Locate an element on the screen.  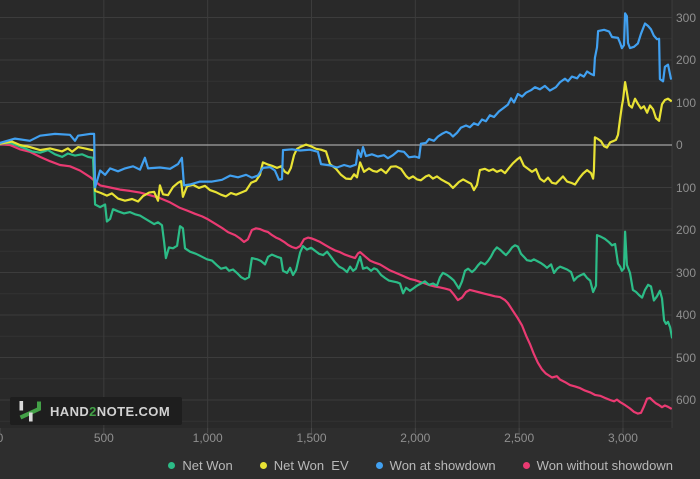
legend-item-net-won-ev: Net Won EV is located at coordinates (304, 465).